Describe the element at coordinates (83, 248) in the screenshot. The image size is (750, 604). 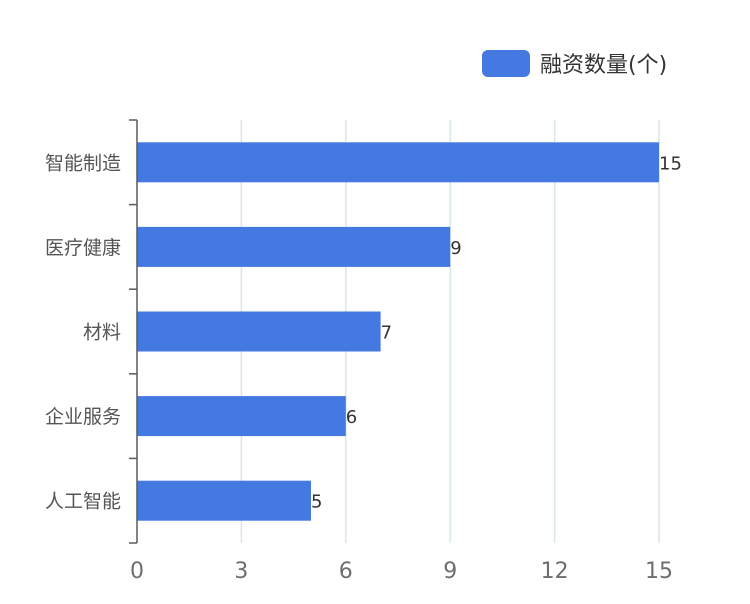
I see `category-label: 医疗健康` at that location.